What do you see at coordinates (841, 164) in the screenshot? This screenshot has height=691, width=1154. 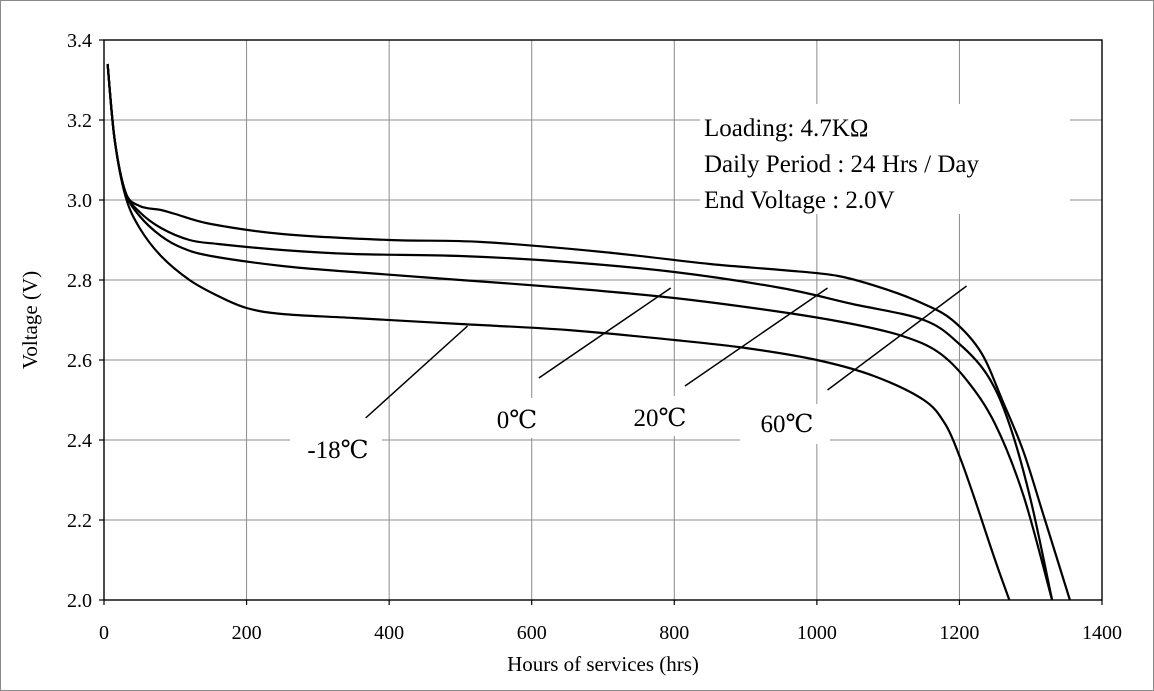 I see `annotation-line: Daily Period : 24 Hrs / Day` at bounding box center [841, 164].